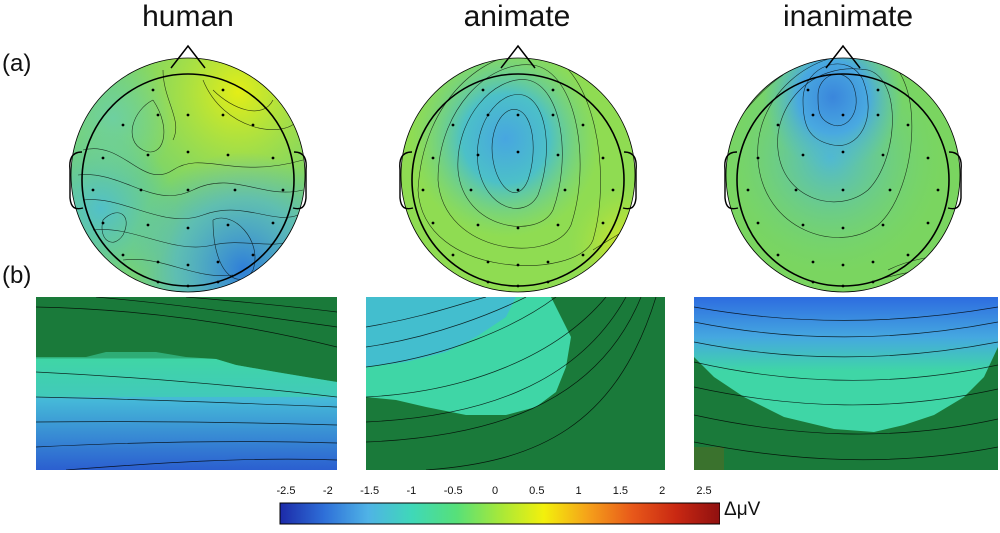 The height and width of the screenshot is (533, 1000). Describe the element at coordinates (515, 383) in the screenshot. I see `heatmap-animate` at that location.